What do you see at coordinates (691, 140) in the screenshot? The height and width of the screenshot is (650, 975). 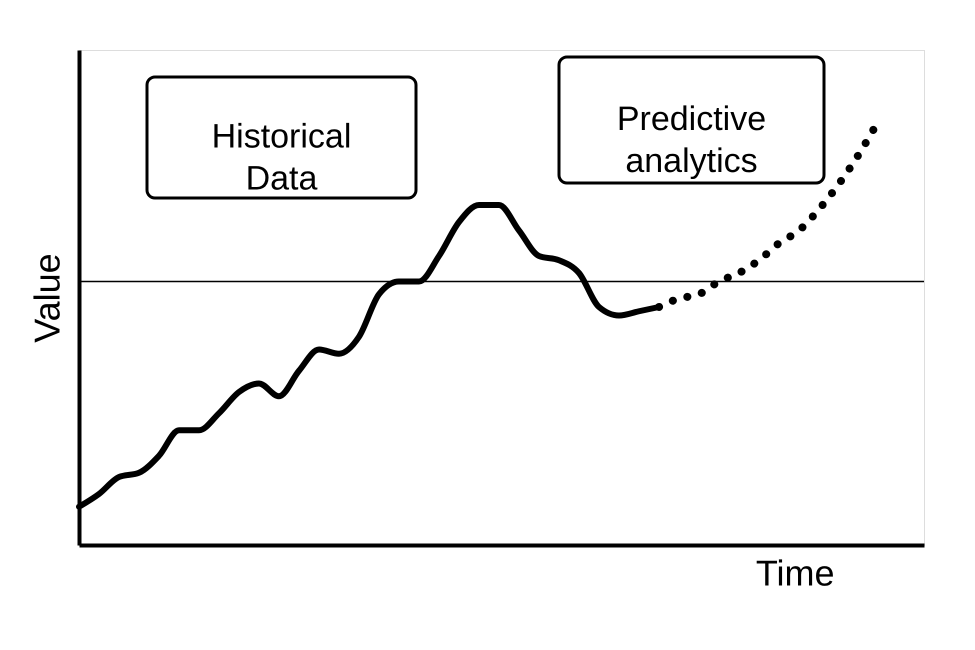 I see `annotation: Predictive analytics` at bounding box center [691, 140].